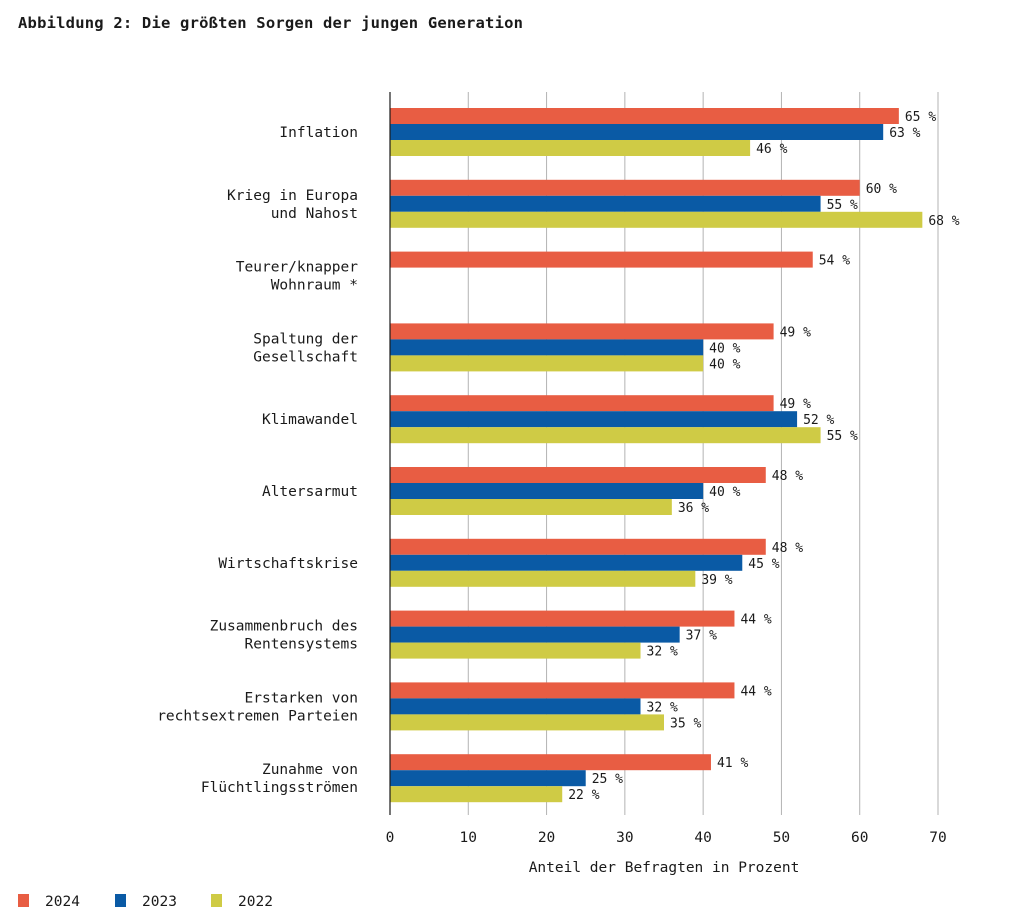  I want to click on legend: 2024 2023 2022, so click(145, 902).